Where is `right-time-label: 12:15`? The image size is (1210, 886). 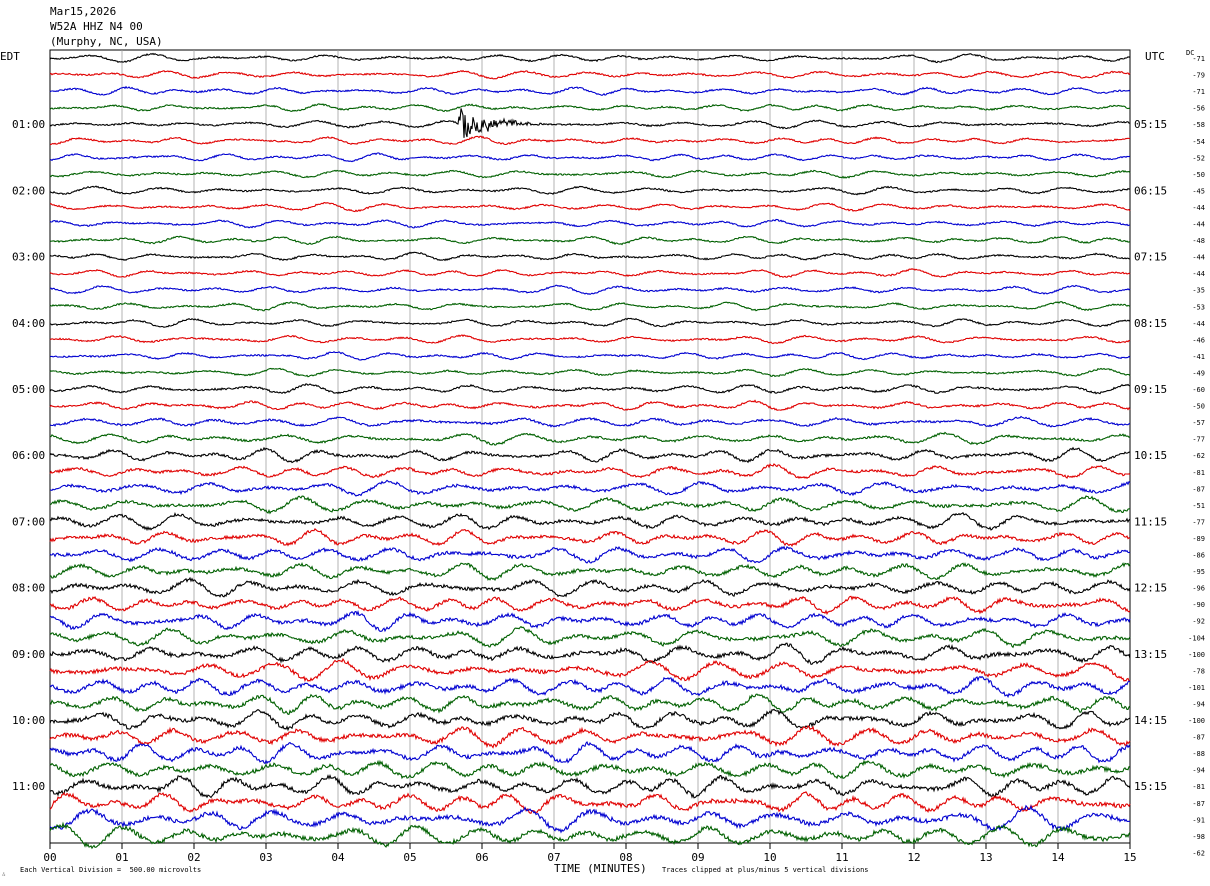
right-time-label: 12:15 is located at coordinates (1150, 588).